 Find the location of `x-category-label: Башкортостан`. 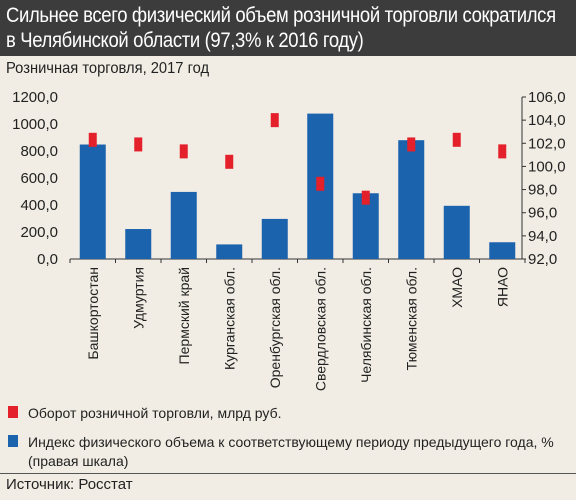

x-category-label: Башкортостан is located at coordinates (93, 313).